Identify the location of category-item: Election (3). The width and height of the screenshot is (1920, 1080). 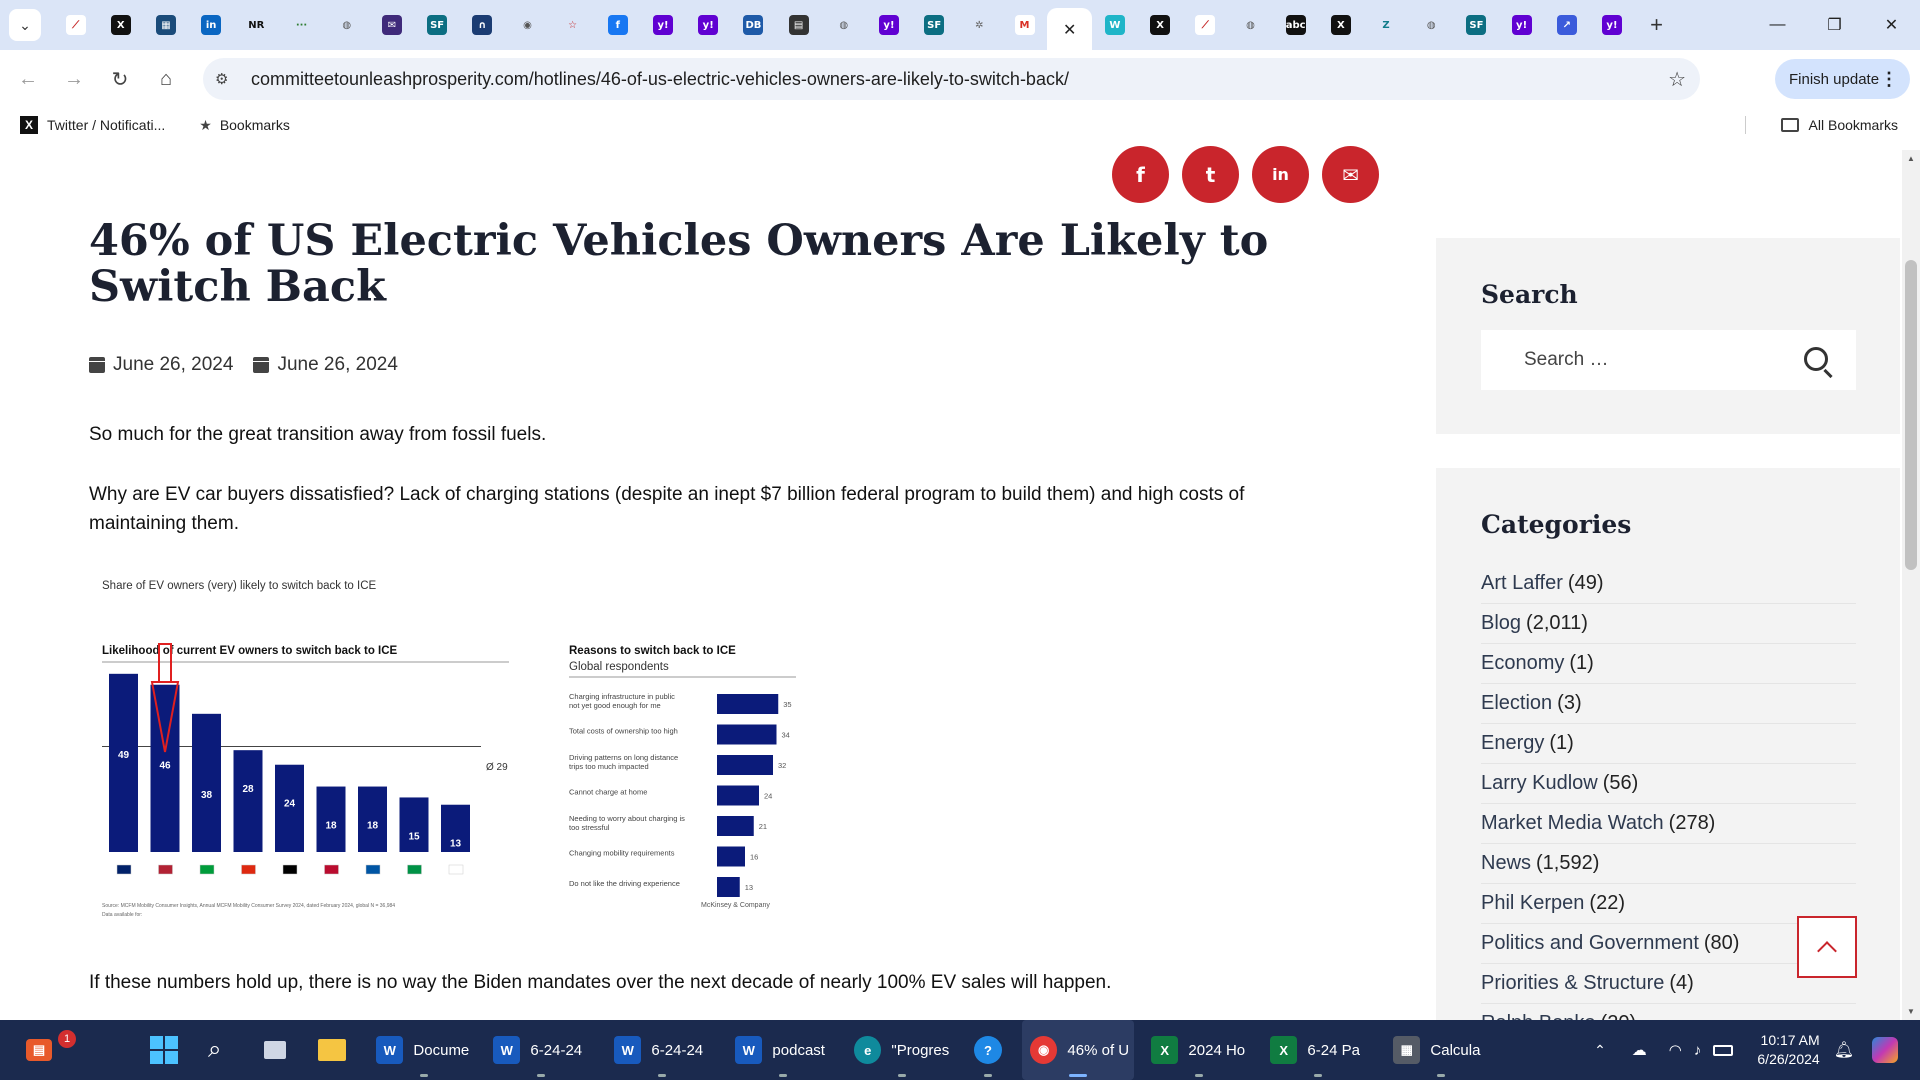
(1668, 704).